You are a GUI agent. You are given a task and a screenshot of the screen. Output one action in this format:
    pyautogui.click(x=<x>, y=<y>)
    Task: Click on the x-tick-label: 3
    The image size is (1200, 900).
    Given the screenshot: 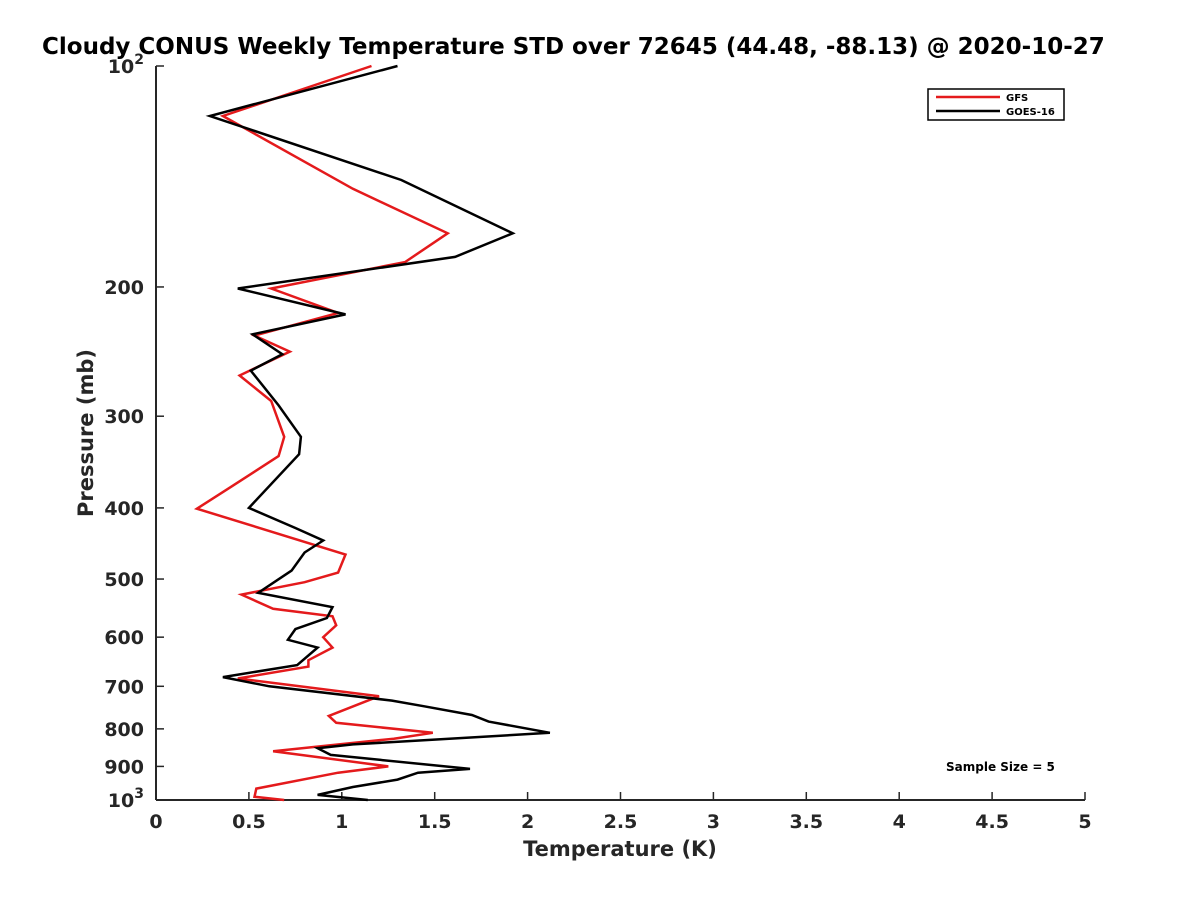 What is the action you would take?
    pyautogui.click(x=713, y=822)
    